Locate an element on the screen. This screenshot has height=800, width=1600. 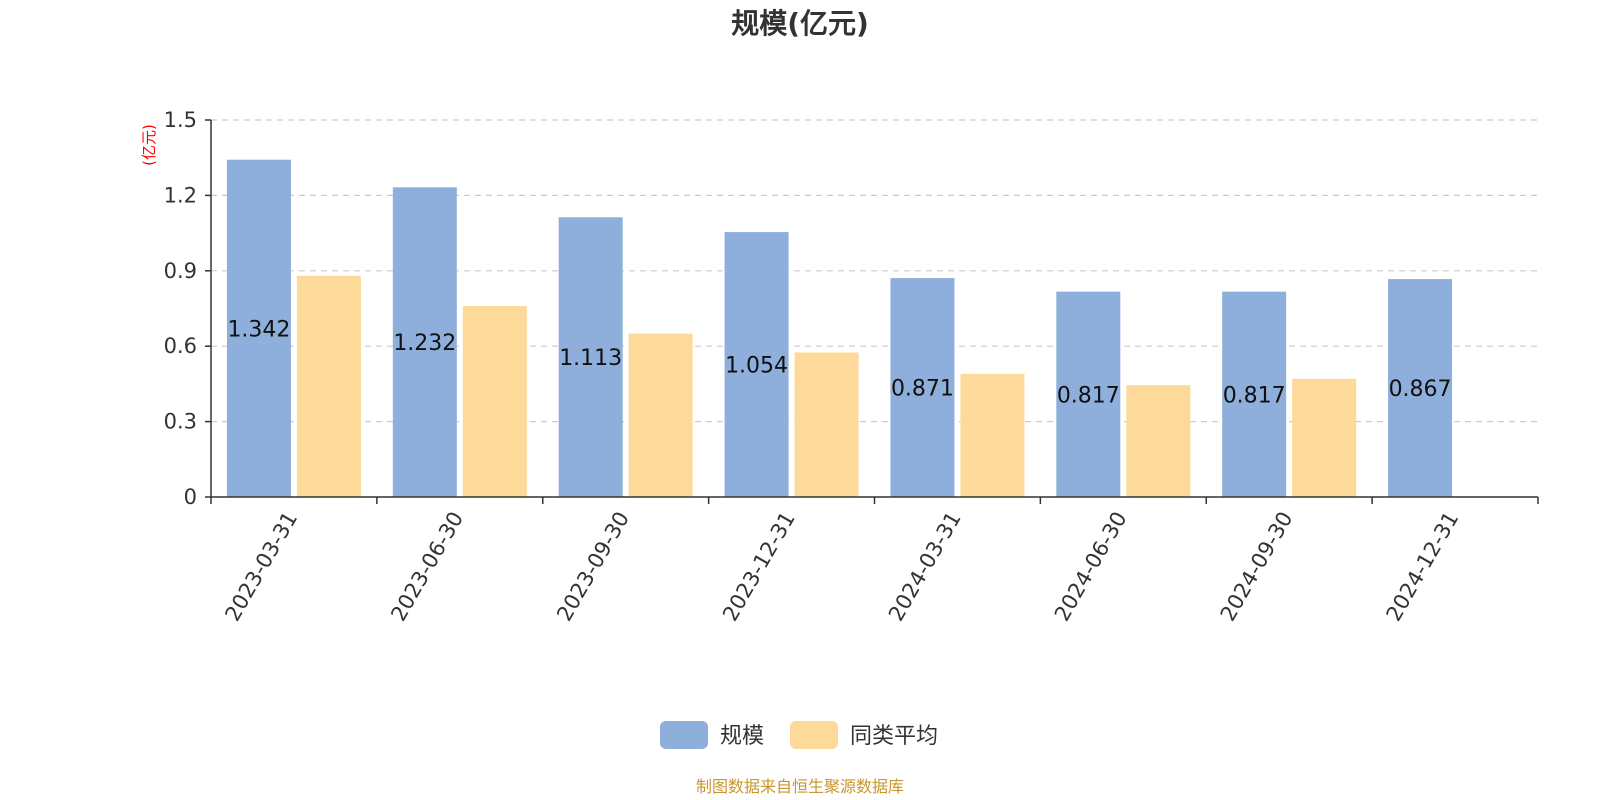
x-tick-label: 2024-03-31 is located at coordinates (925, 567).